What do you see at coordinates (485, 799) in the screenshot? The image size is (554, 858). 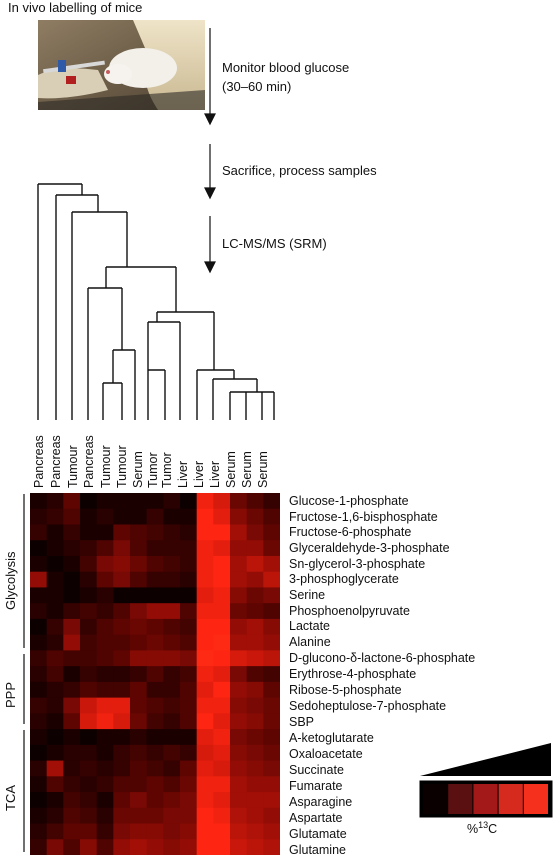 I see `legend-swatch` at bounding box center [485, 799].